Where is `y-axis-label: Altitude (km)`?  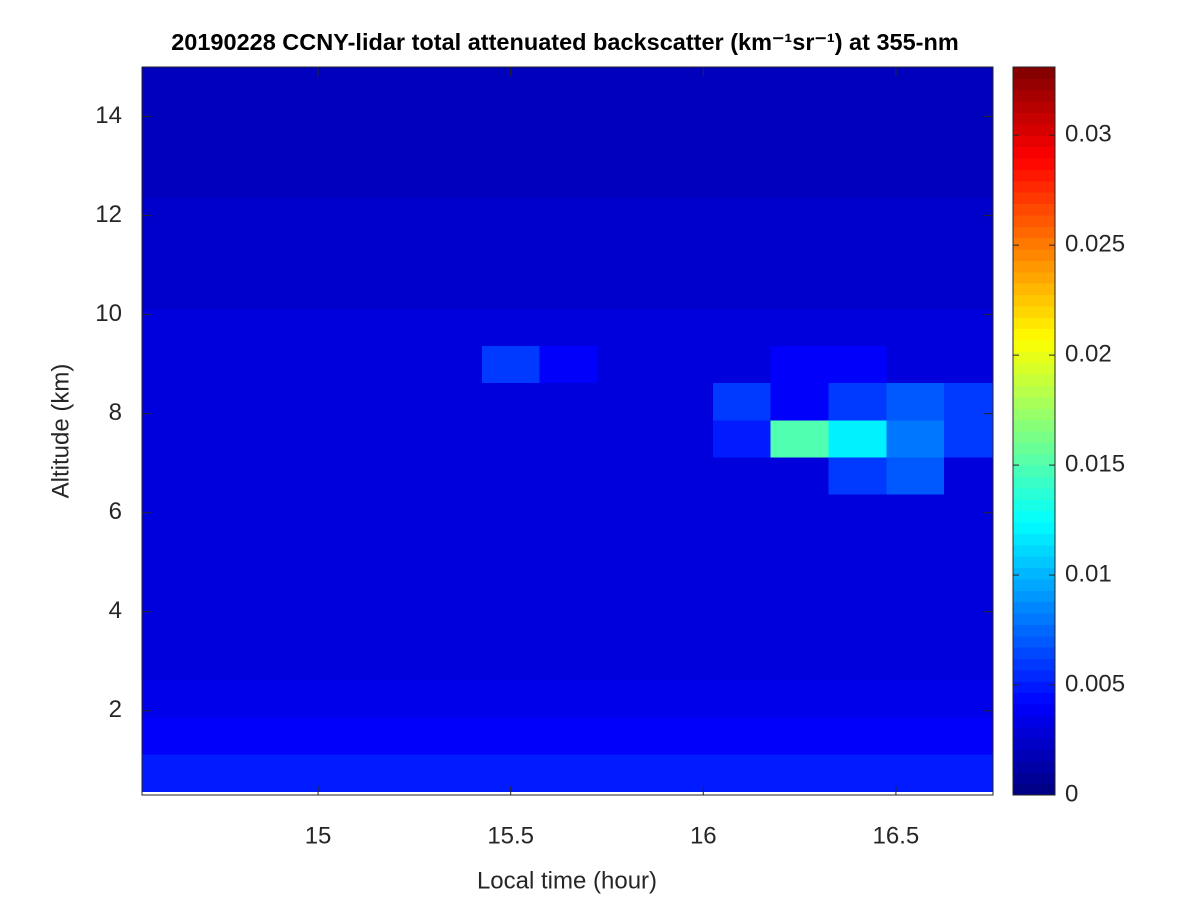 y-axis-label: Altitude (km) is located at coordinates (60, 431).